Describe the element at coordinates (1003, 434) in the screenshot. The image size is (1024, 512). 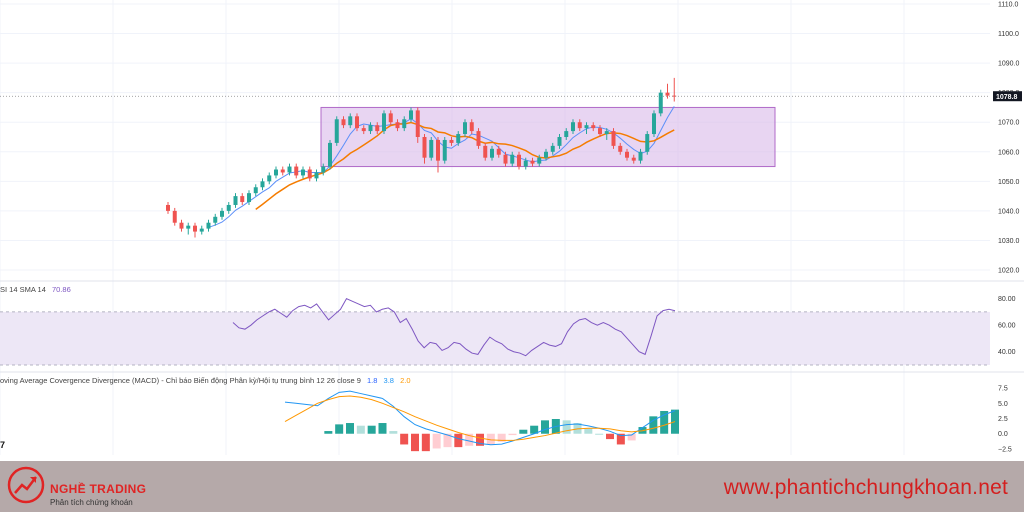
I see `macd-tick-label: 0.0` at that location.